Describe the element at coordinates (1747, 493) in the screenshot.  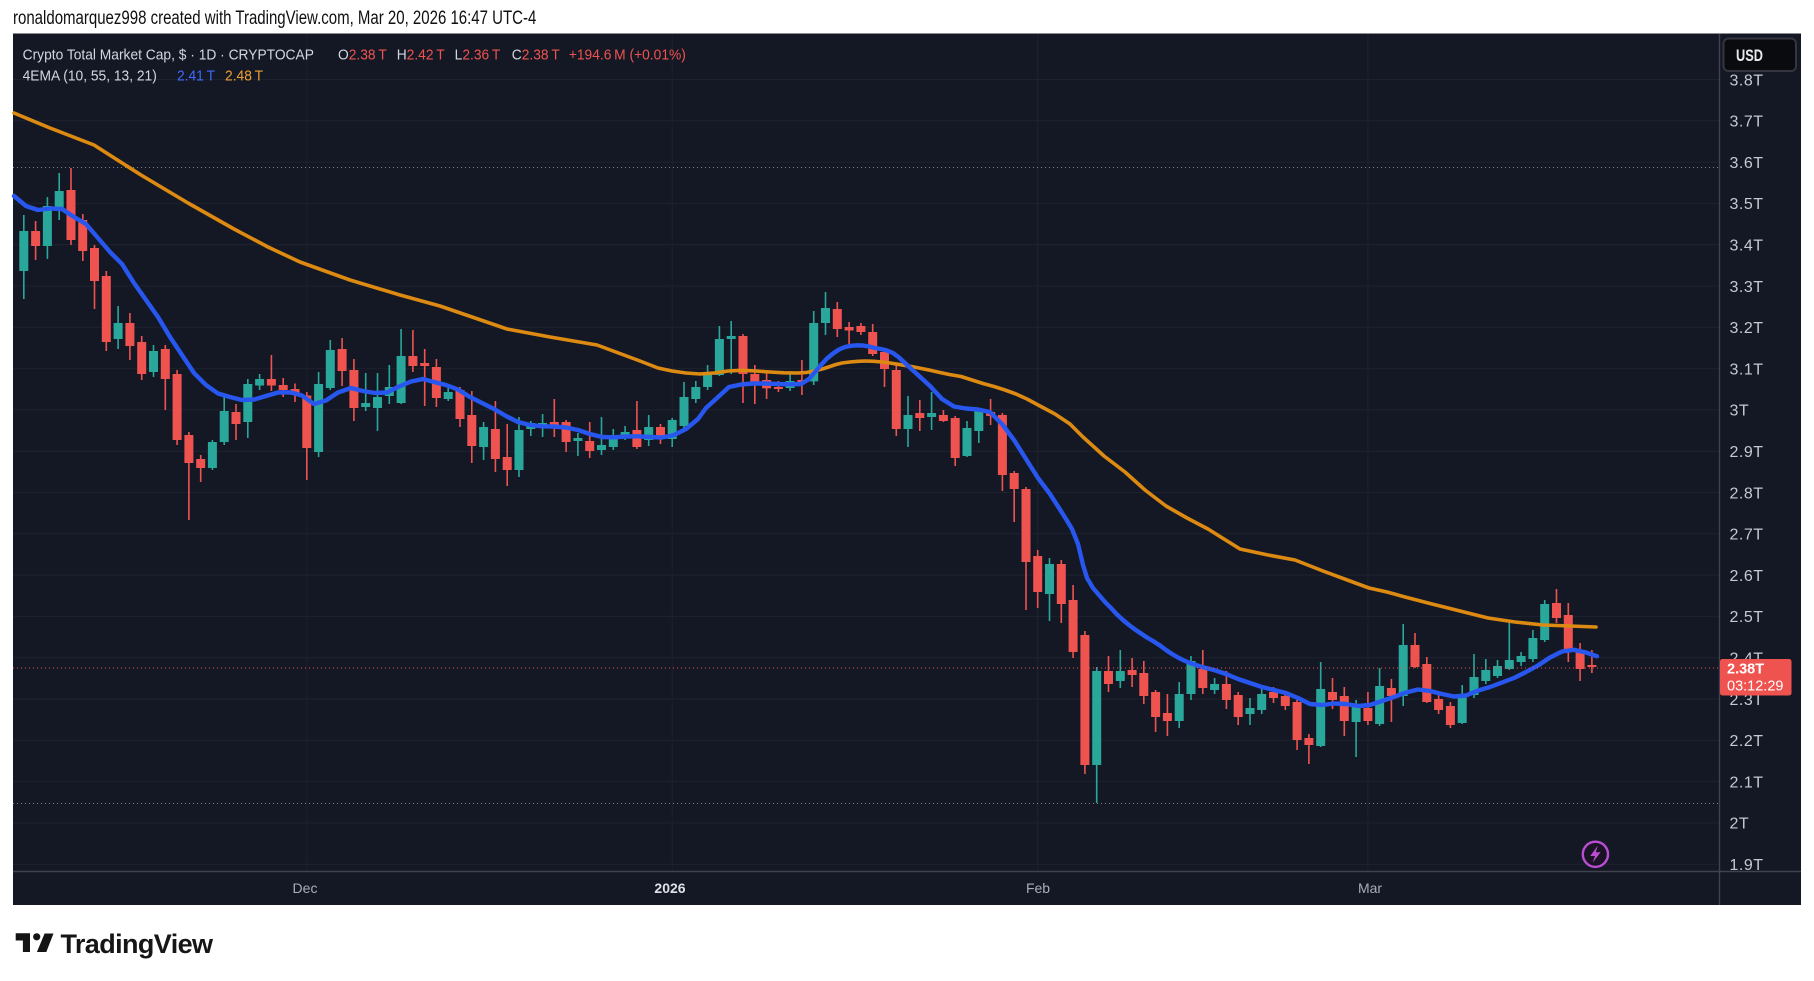
I see `svg-text: 2.8T` at that location.